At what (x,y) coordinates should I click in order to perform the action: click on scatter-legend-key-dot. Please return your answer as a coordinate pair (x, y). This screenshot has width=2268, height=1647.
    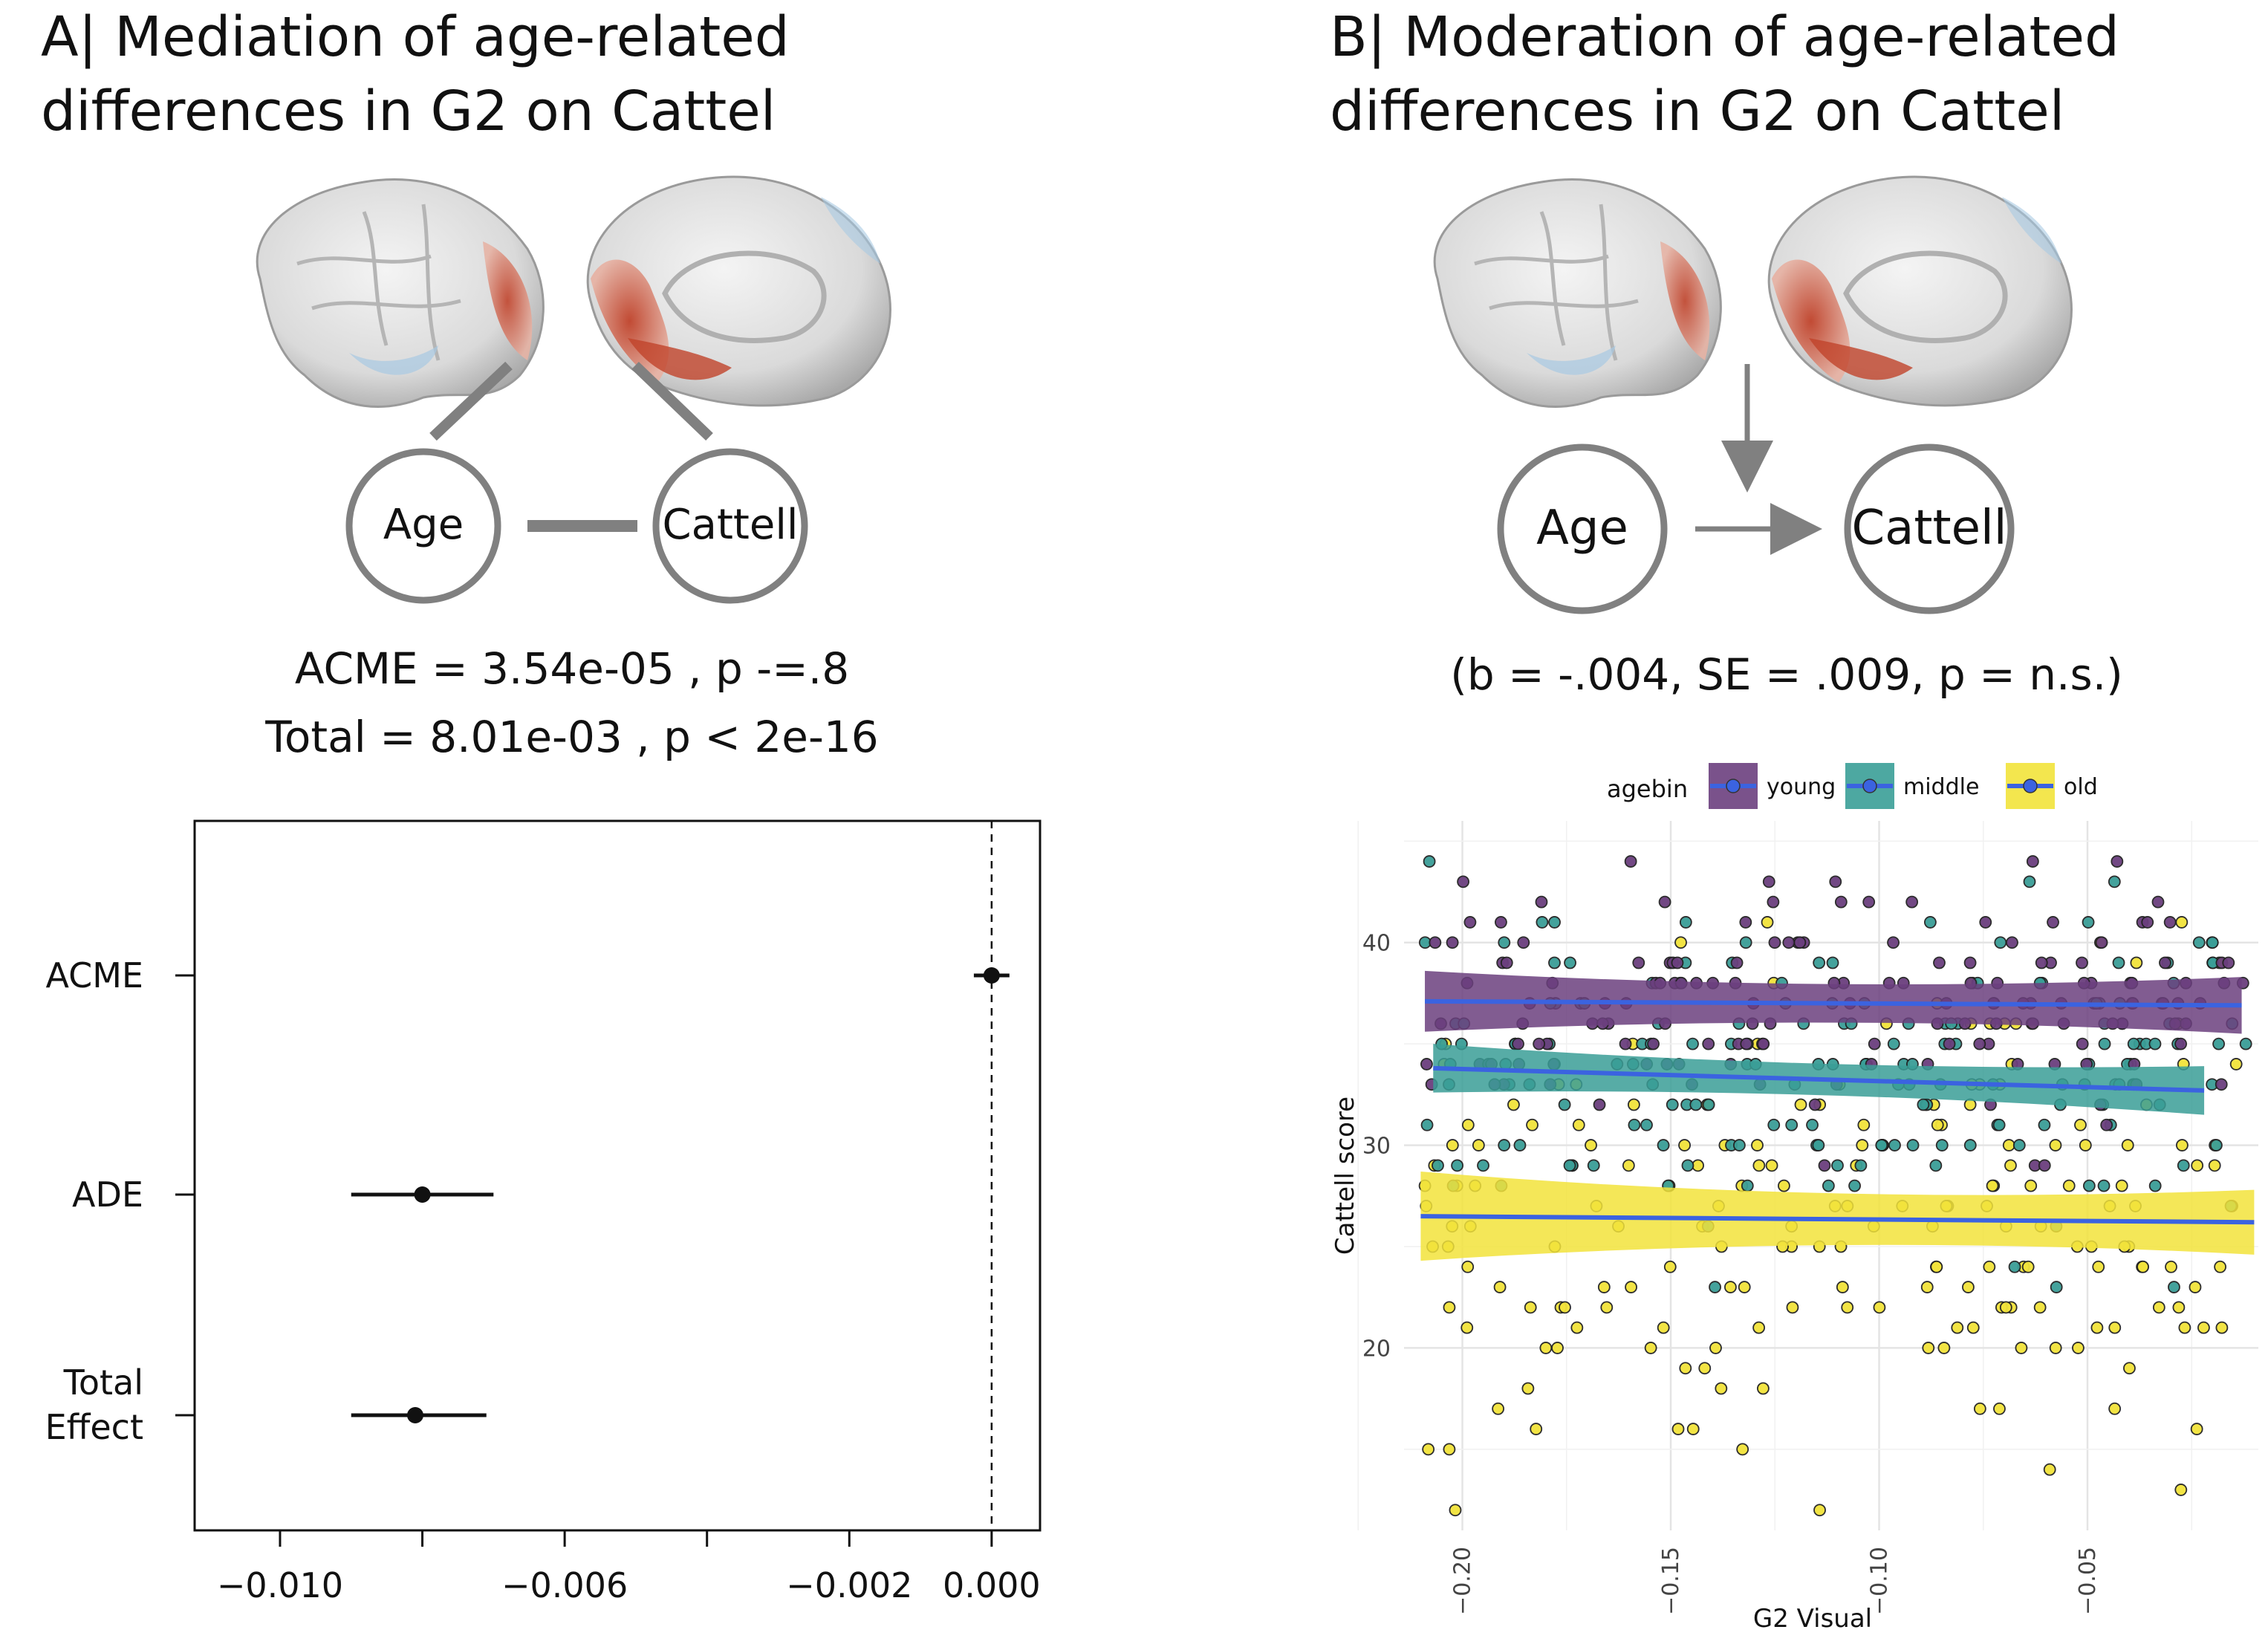
    Looking at the image, I should click on (1733, 786).